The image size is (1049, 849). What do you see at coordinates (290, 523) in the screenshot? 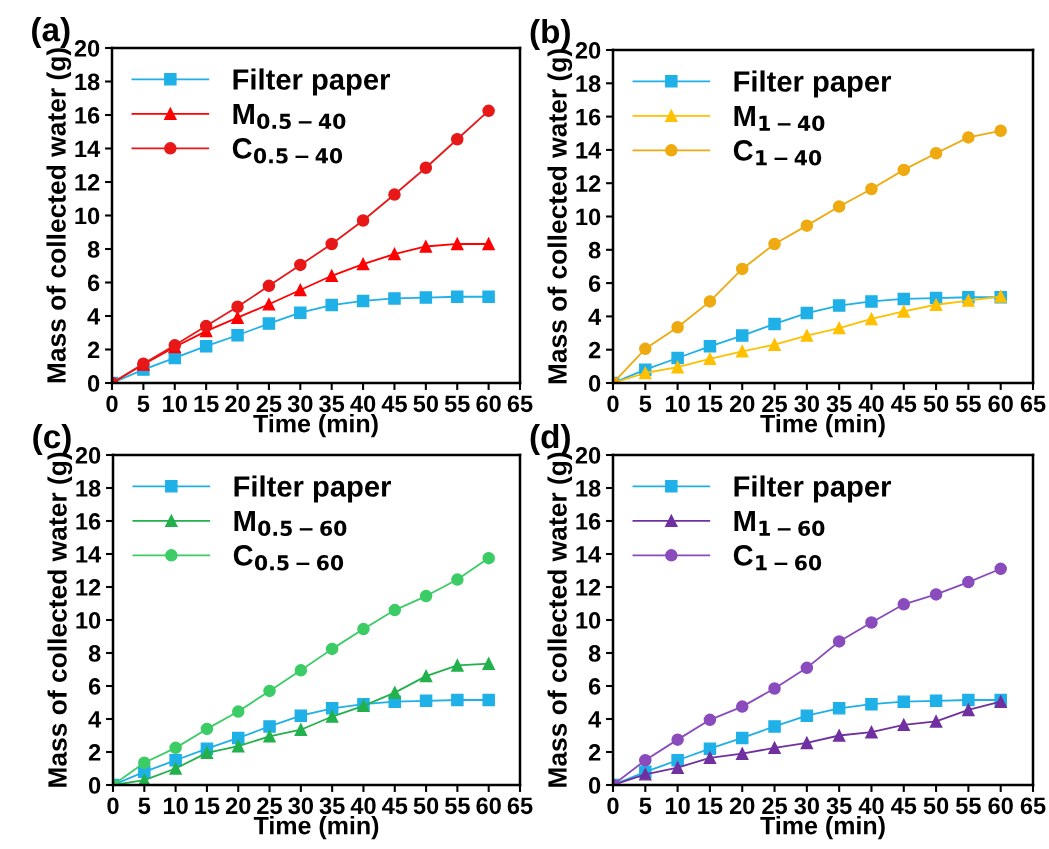
I see `legend-label: M$_{0.5−60}$` at bounding box center [290, 523].